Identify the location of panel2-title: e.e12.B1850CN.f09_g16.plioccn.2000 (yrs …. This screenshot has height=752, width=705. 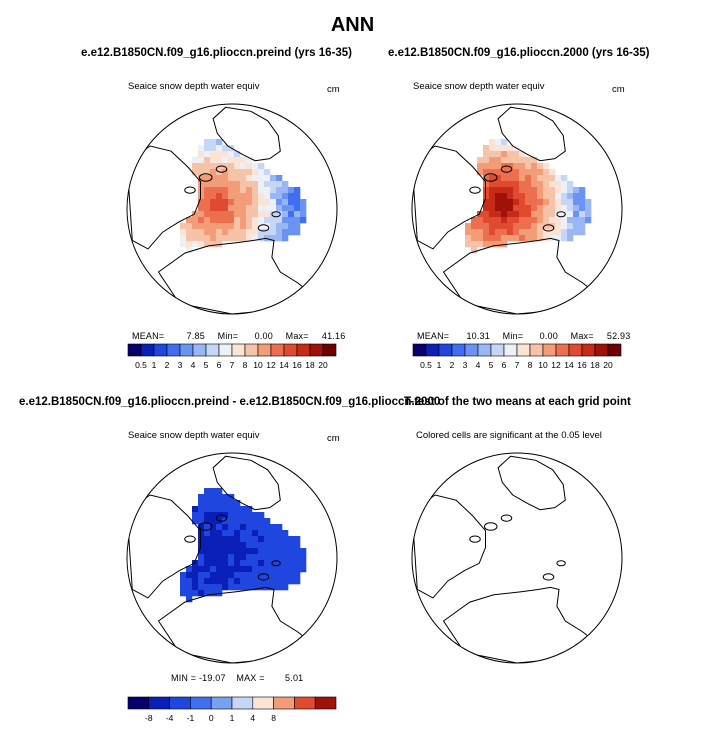
(519, 53).